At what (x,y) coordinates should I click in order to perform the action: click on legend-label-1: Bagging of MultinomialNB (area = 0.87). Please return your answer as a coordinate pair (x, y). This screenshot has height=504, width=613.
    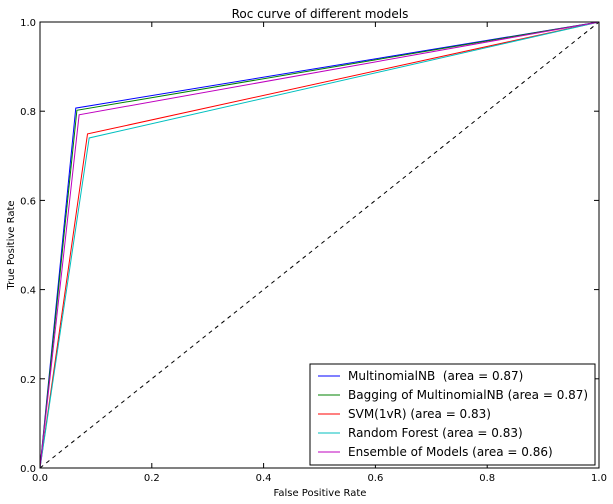
    Looking at the image, I should click on (468, 395).